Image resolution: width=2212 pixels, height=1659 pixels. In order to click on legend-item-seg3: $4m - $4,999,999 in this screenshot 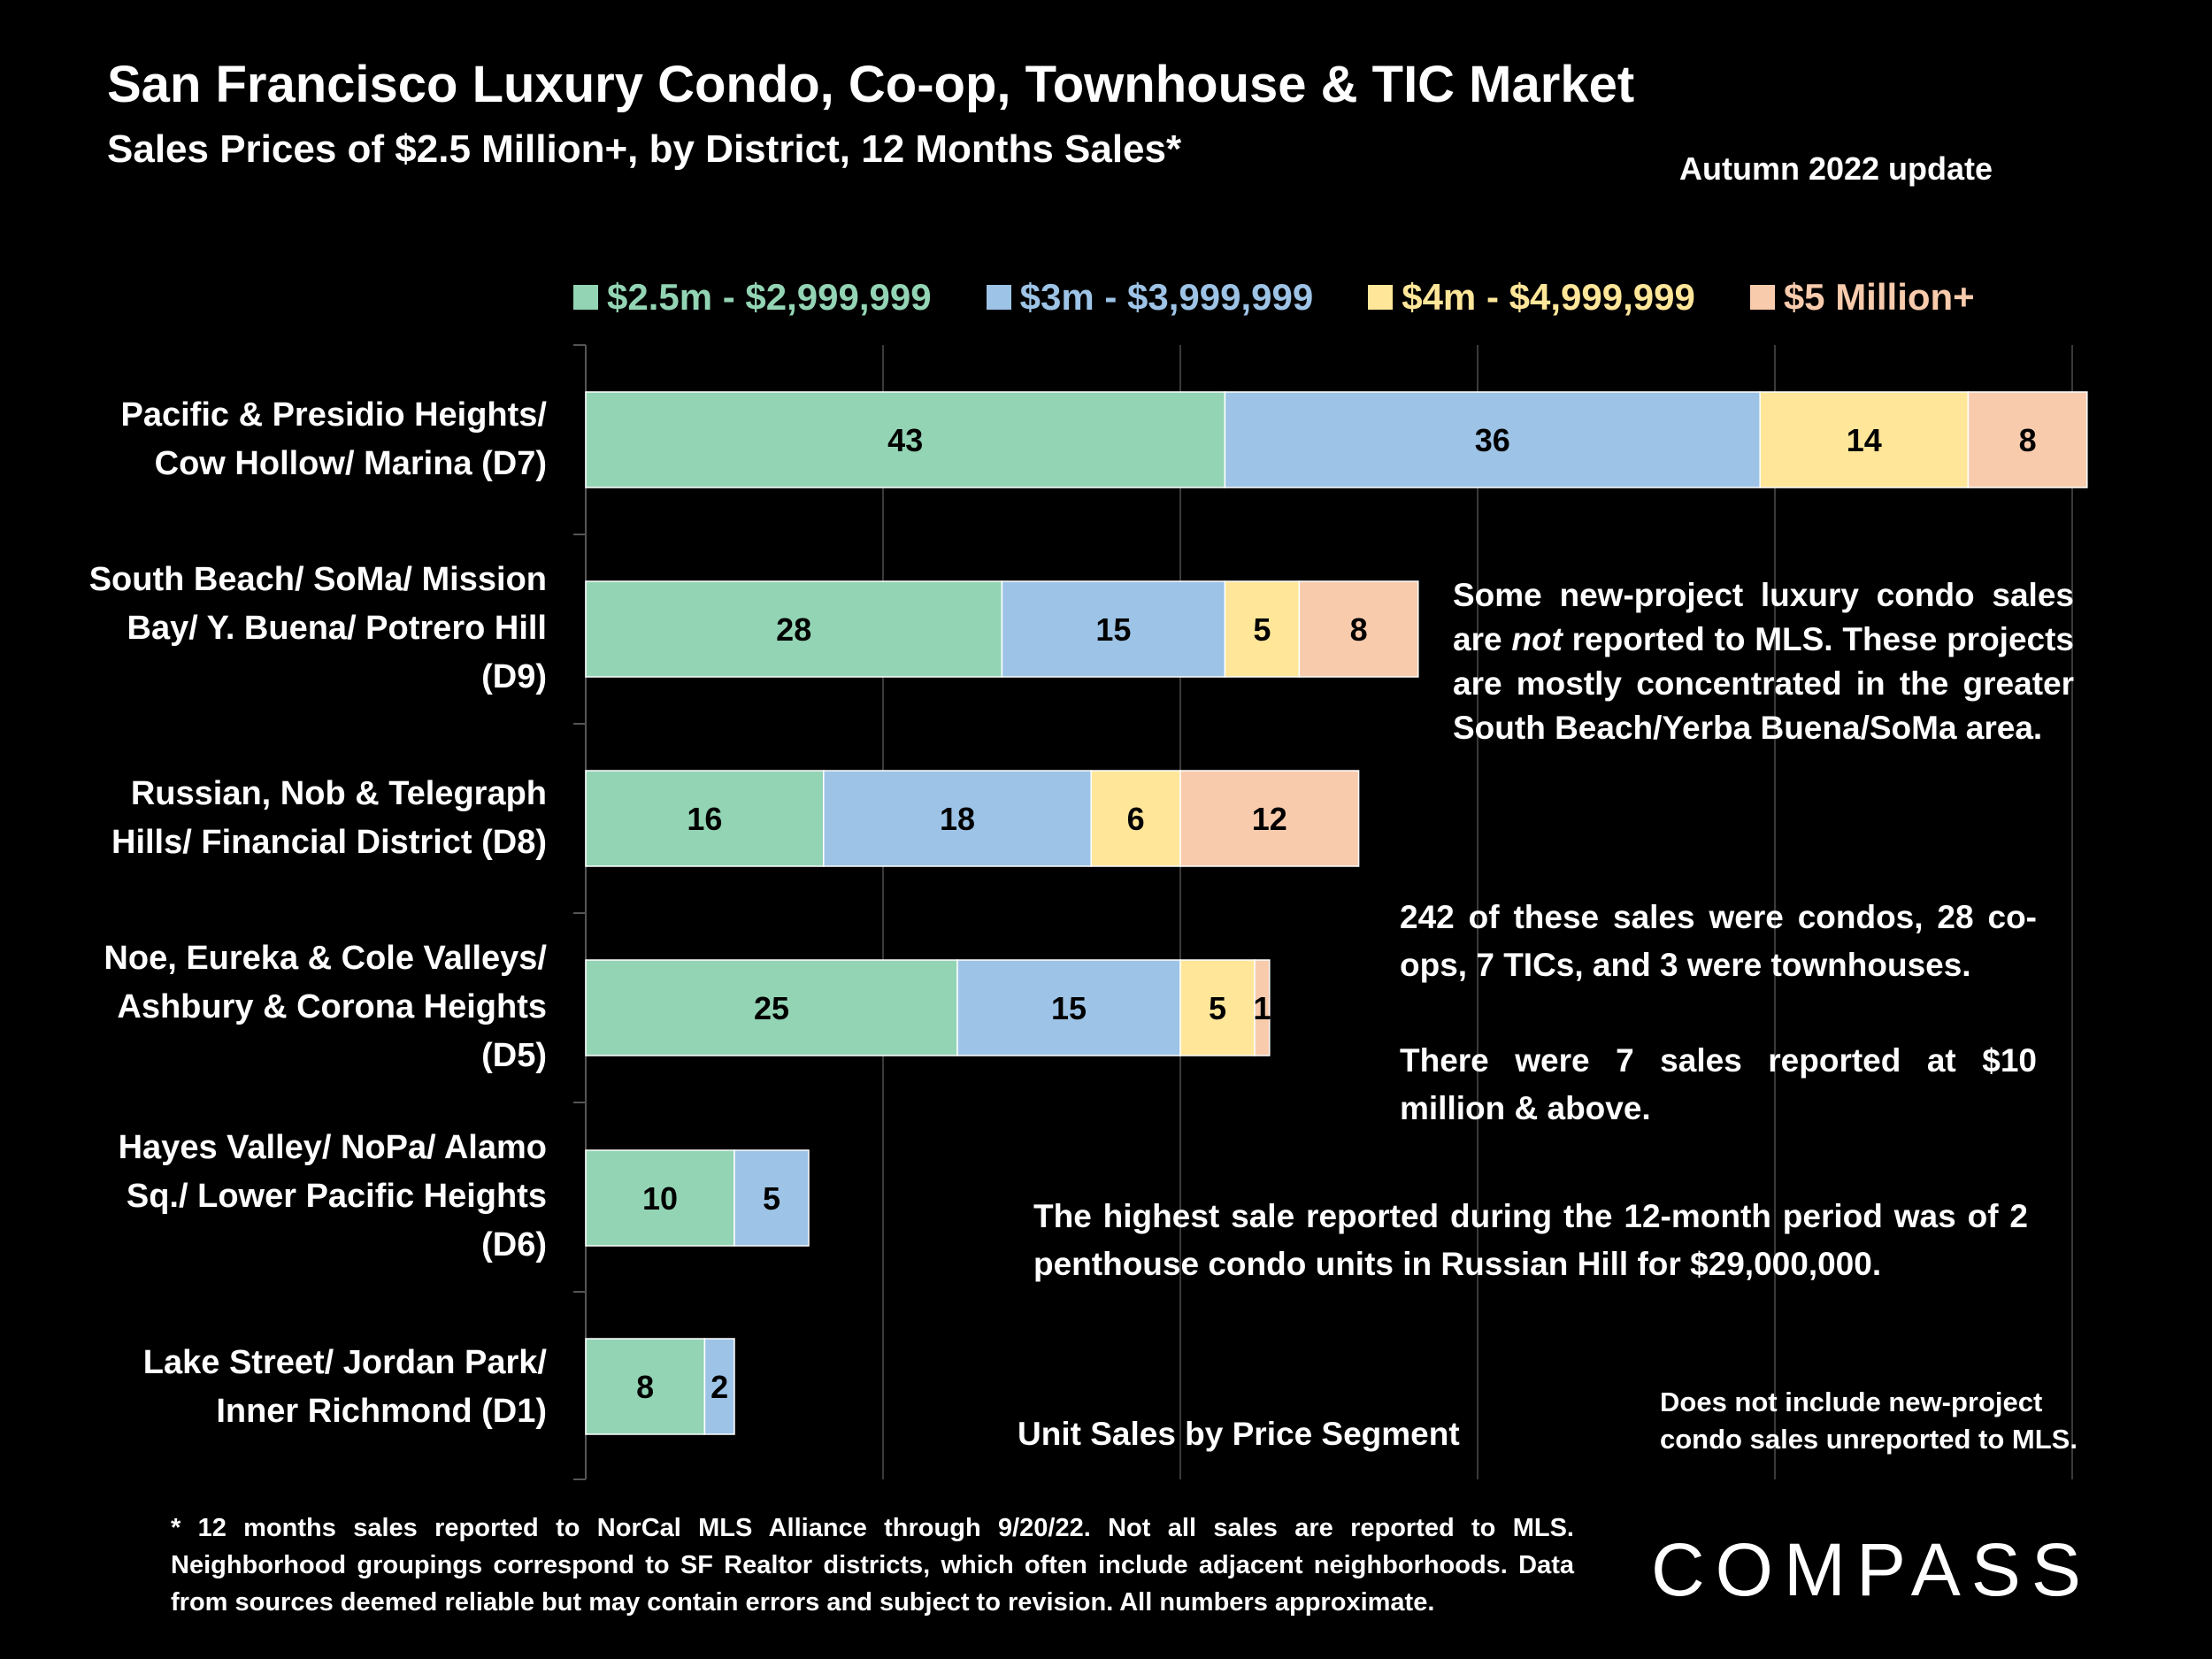, I will do `click(1532, 298)`.